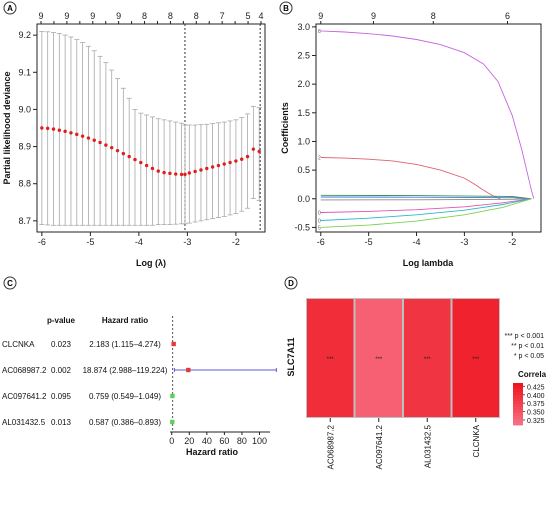 Image resolution: width=546 pixels, height=514 pixels. What do you see at coordinates (90, 242) in the screenshot?
I see `x-tick-label: -5` at bounding box center [90, 242].